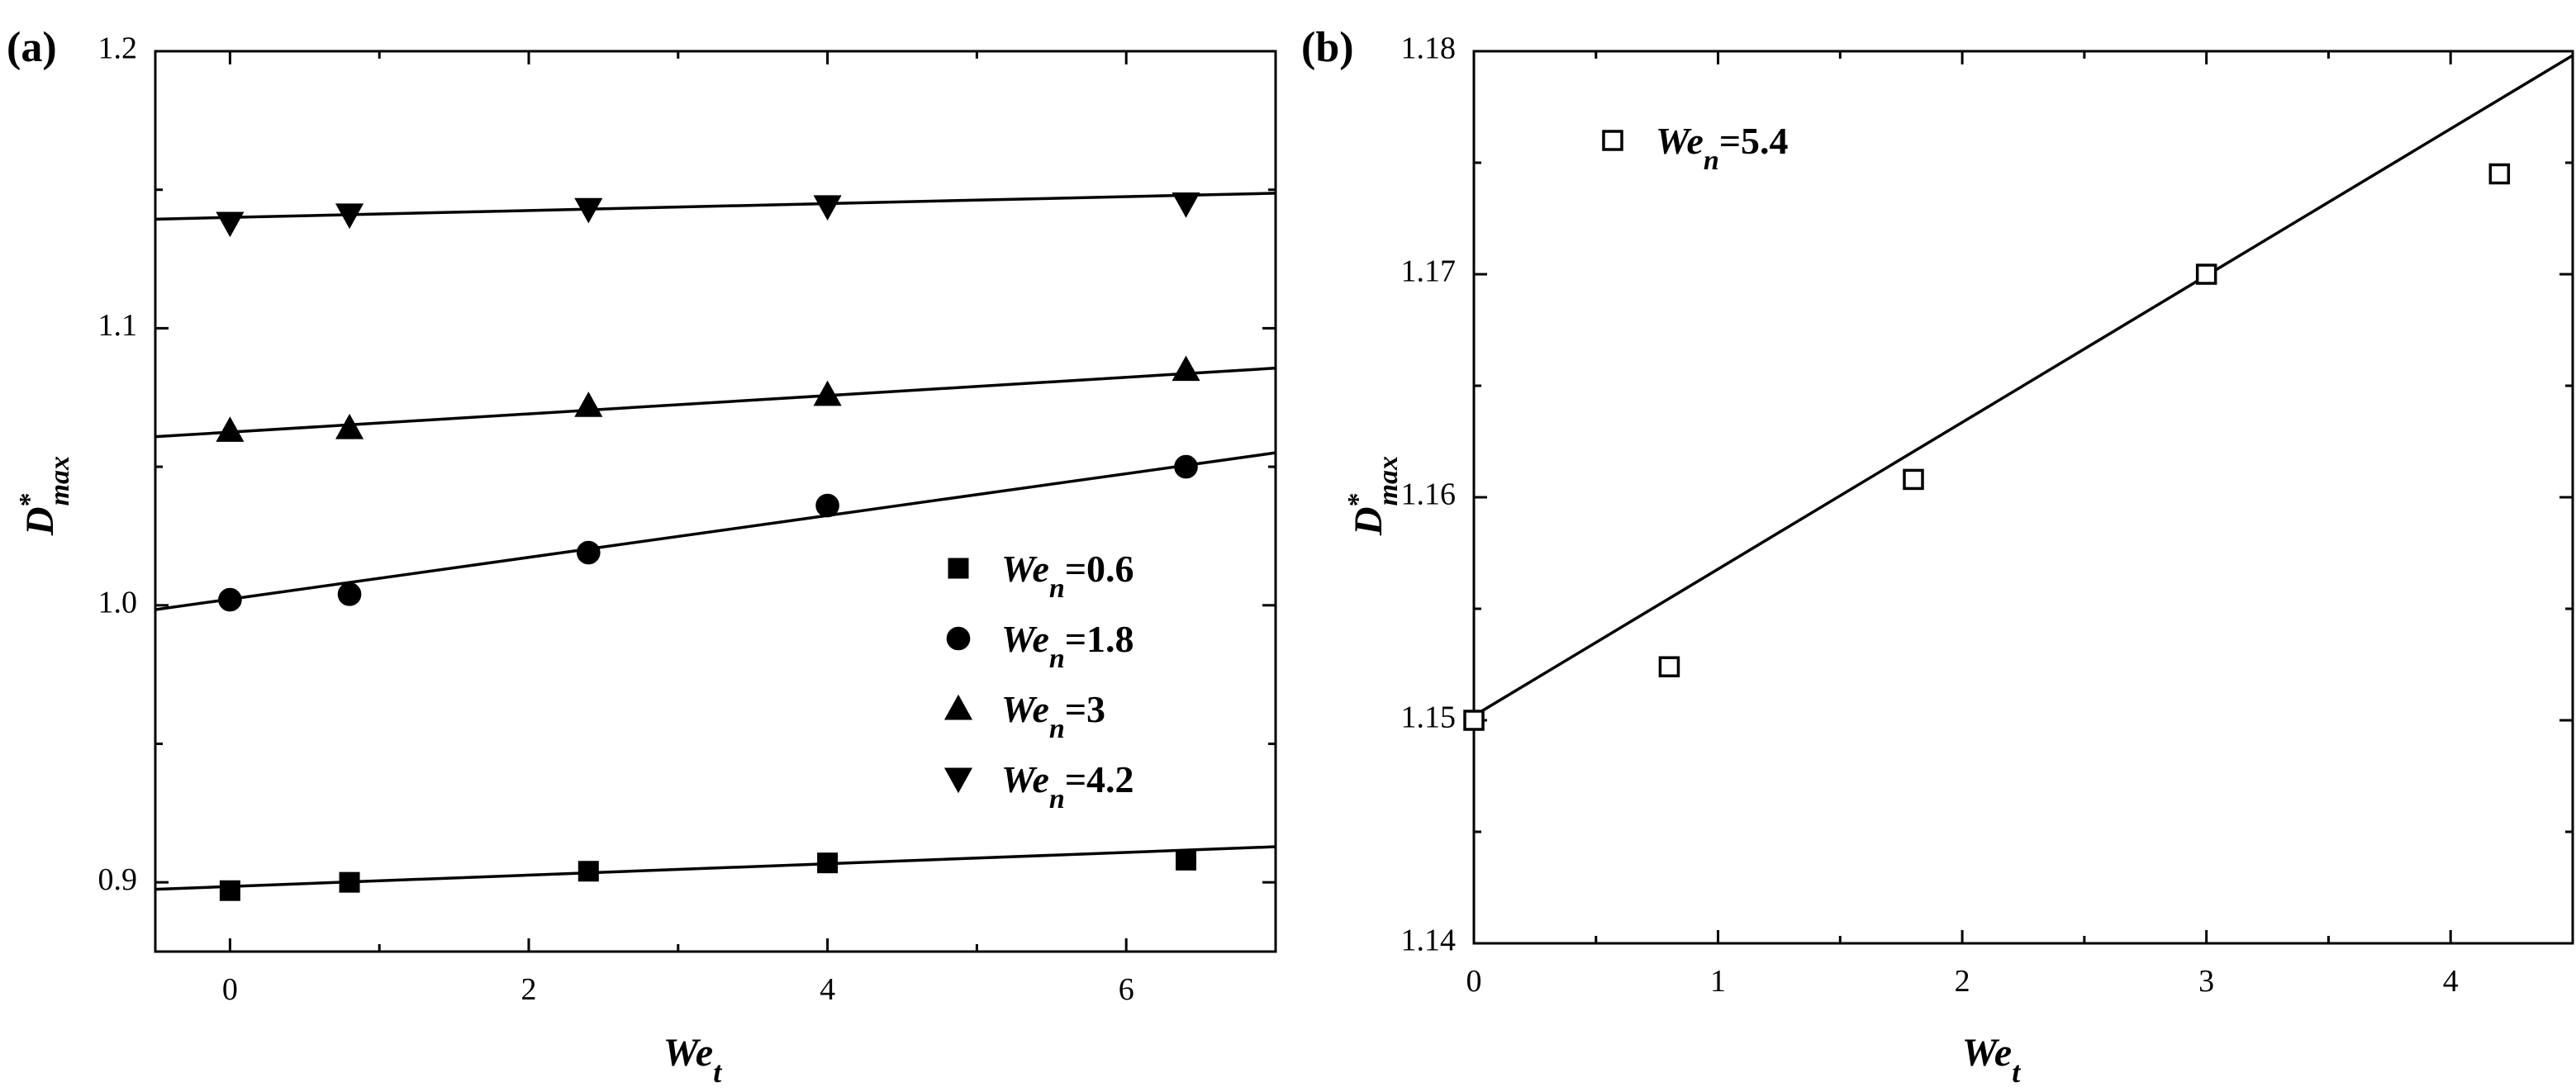 This screenshot has height=1092, width=2576. Describe the element at coordinates (1067, 786) in the screenshot. I see `panel-a-legend-label-3: Wen=4.2` at that location.